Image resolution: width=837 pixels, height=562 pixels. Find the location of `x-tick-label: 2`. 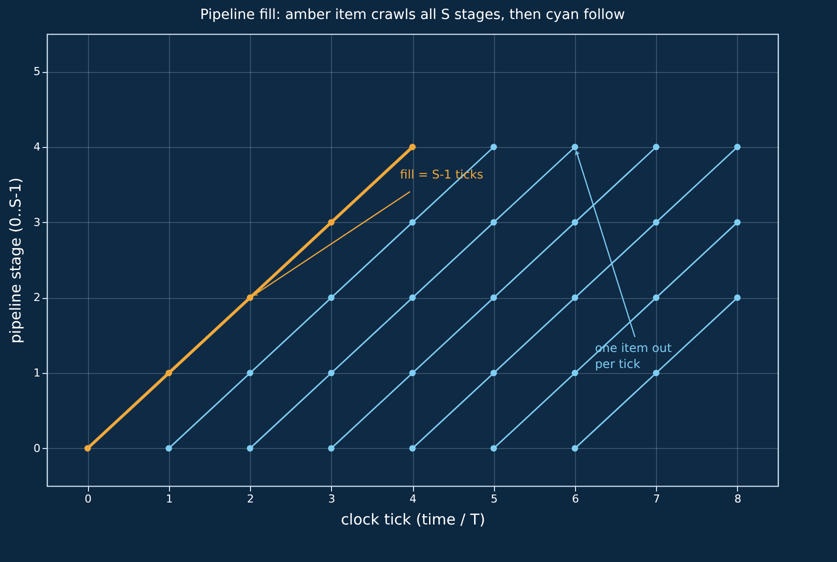

x-tick-label: 2 is located at coordinates (250, 499).